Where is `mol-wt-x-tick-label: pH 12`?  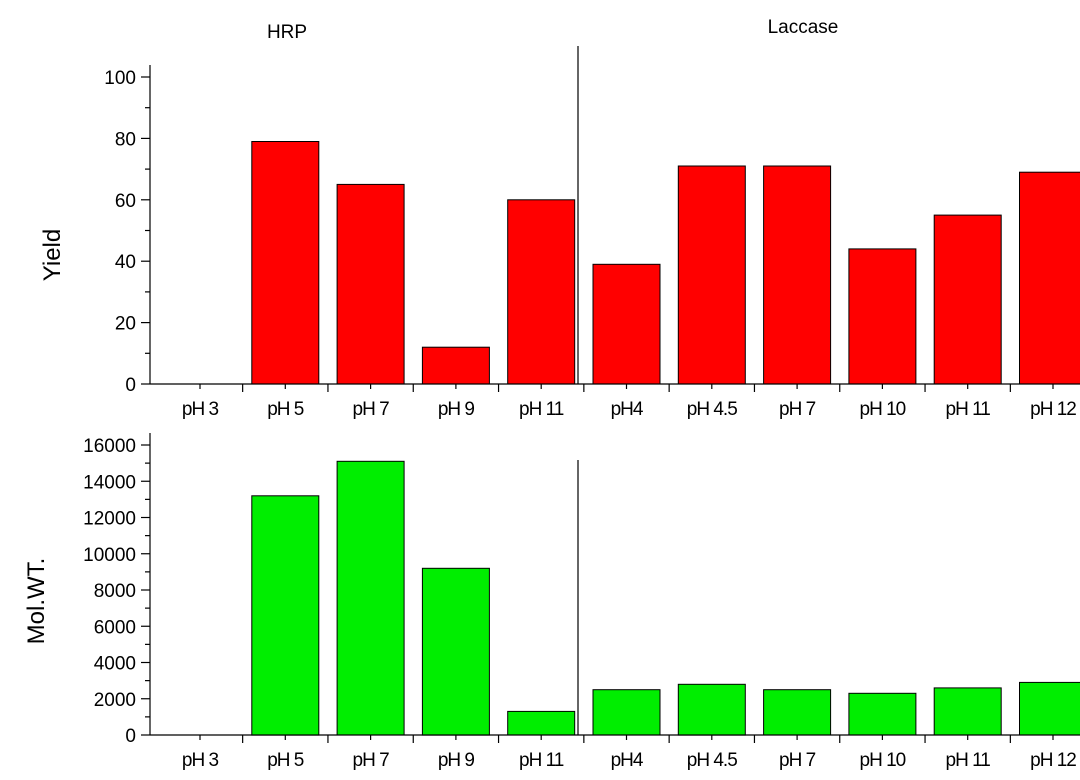
mol-wt-x-tick-label: pH 12 is located at coordinates (1053, 760).